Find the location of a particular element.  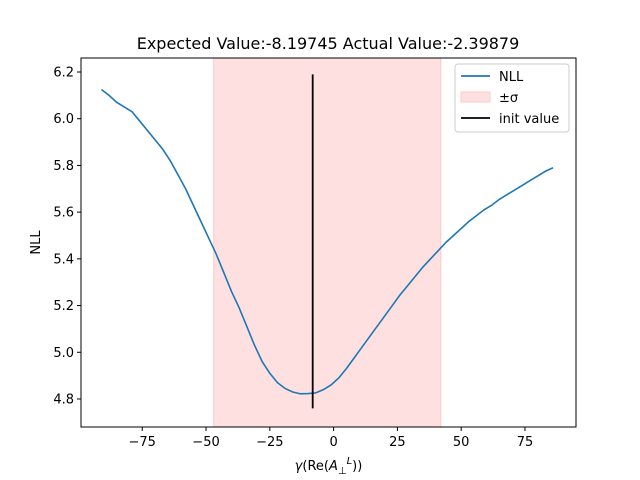

legend: NLL ±σ init value is located at coordinates (512, 98).